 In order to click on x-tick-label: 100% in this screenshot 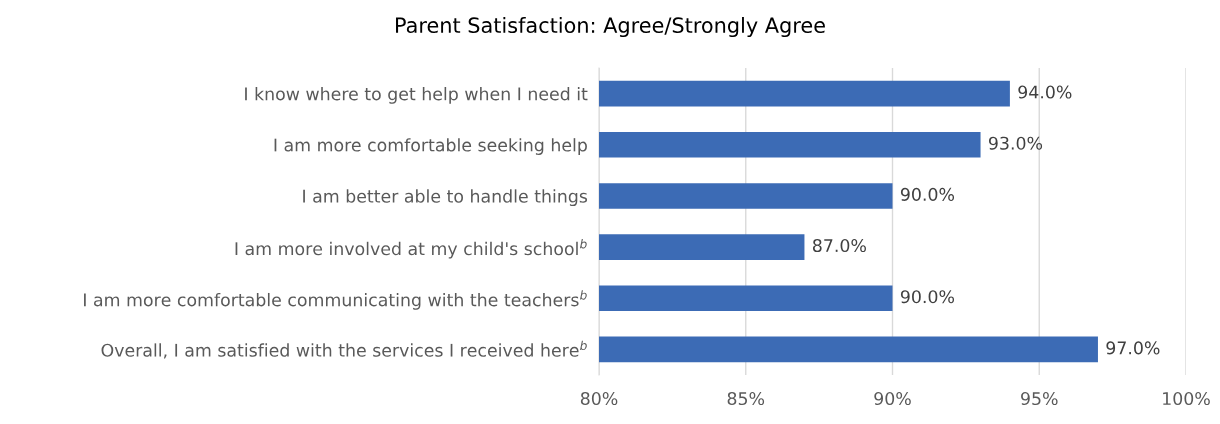, I will do `click(1186, 398)`.